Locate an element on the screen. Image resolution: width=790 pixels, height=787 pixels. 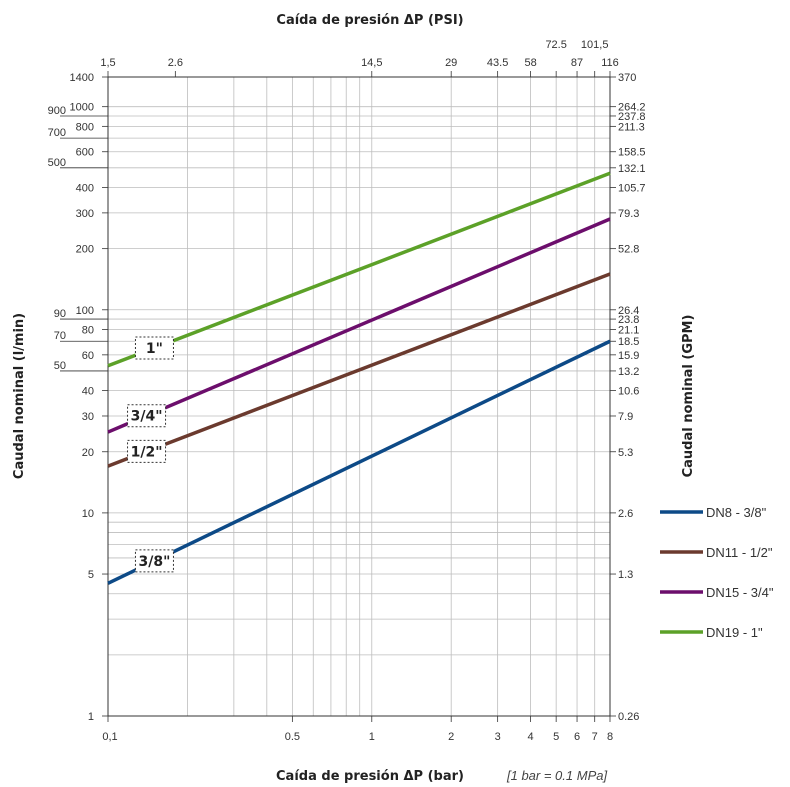
right-tick-label: 21.1 is located at coordinates (628, 330).